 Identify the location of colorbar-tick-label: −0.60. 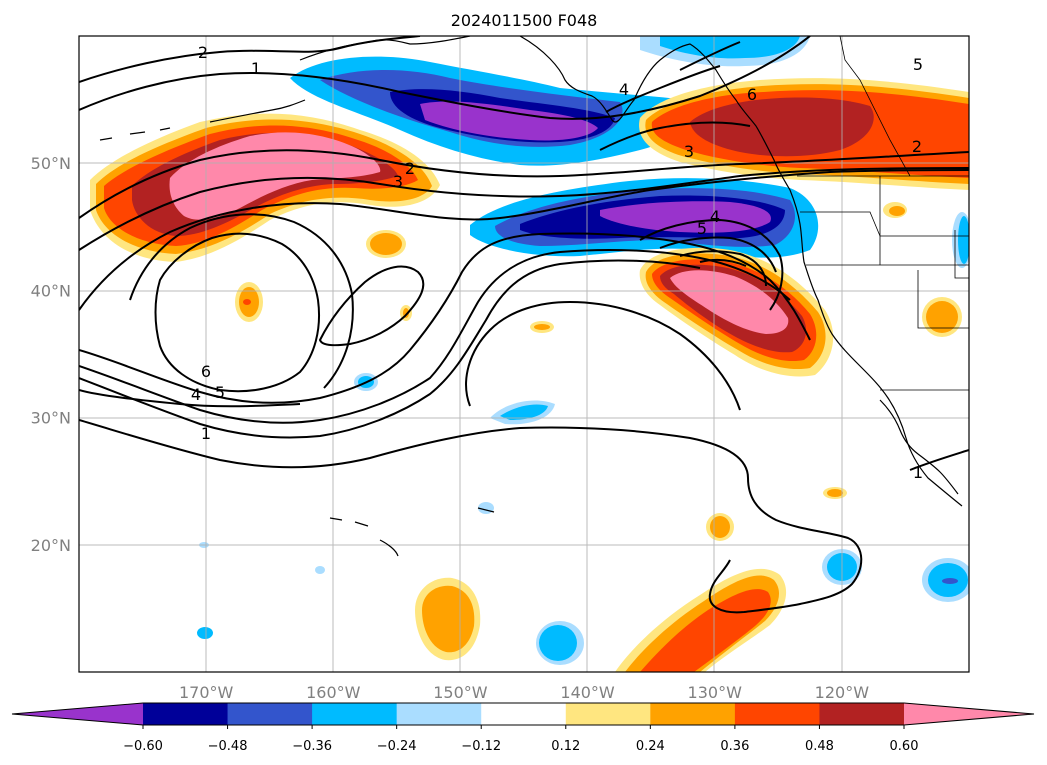
(143, 746).